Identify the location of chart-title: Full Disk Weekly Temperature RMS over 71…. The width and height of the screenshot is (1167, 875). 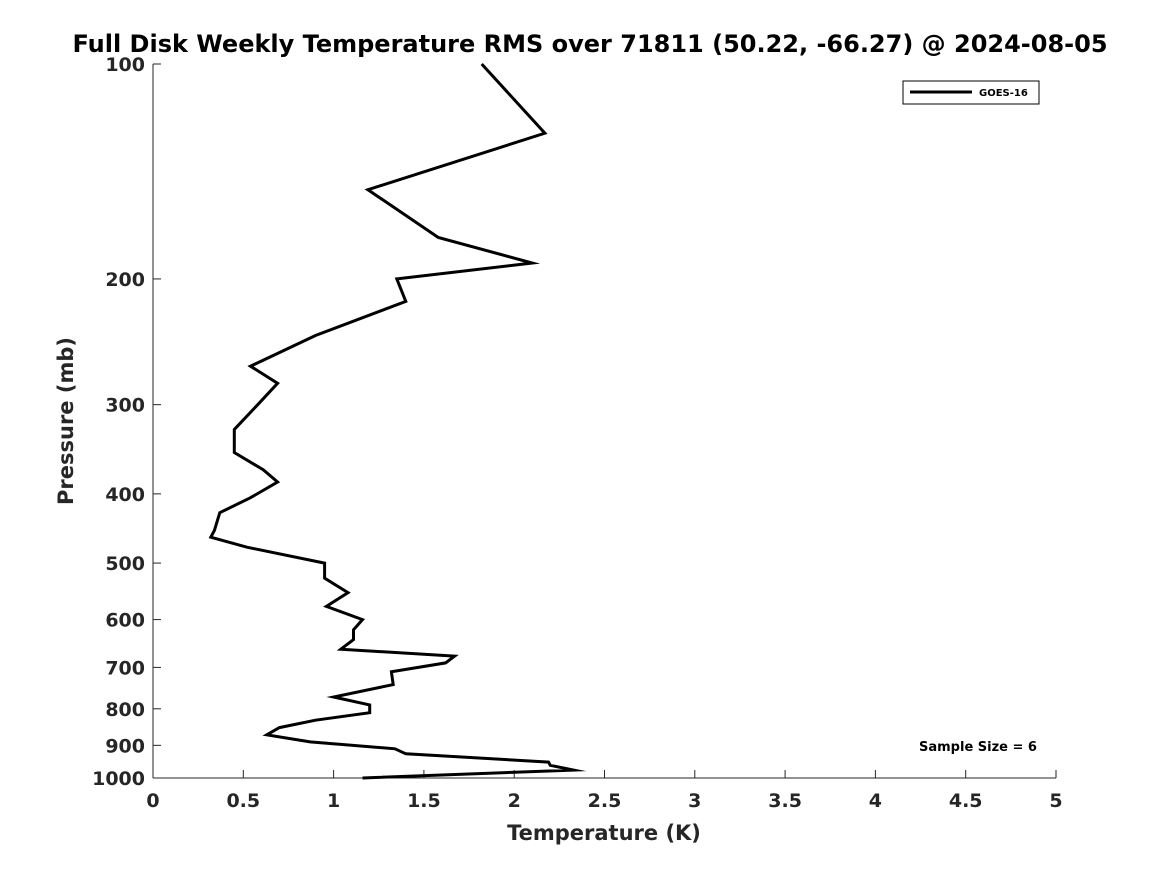
(589, 44).